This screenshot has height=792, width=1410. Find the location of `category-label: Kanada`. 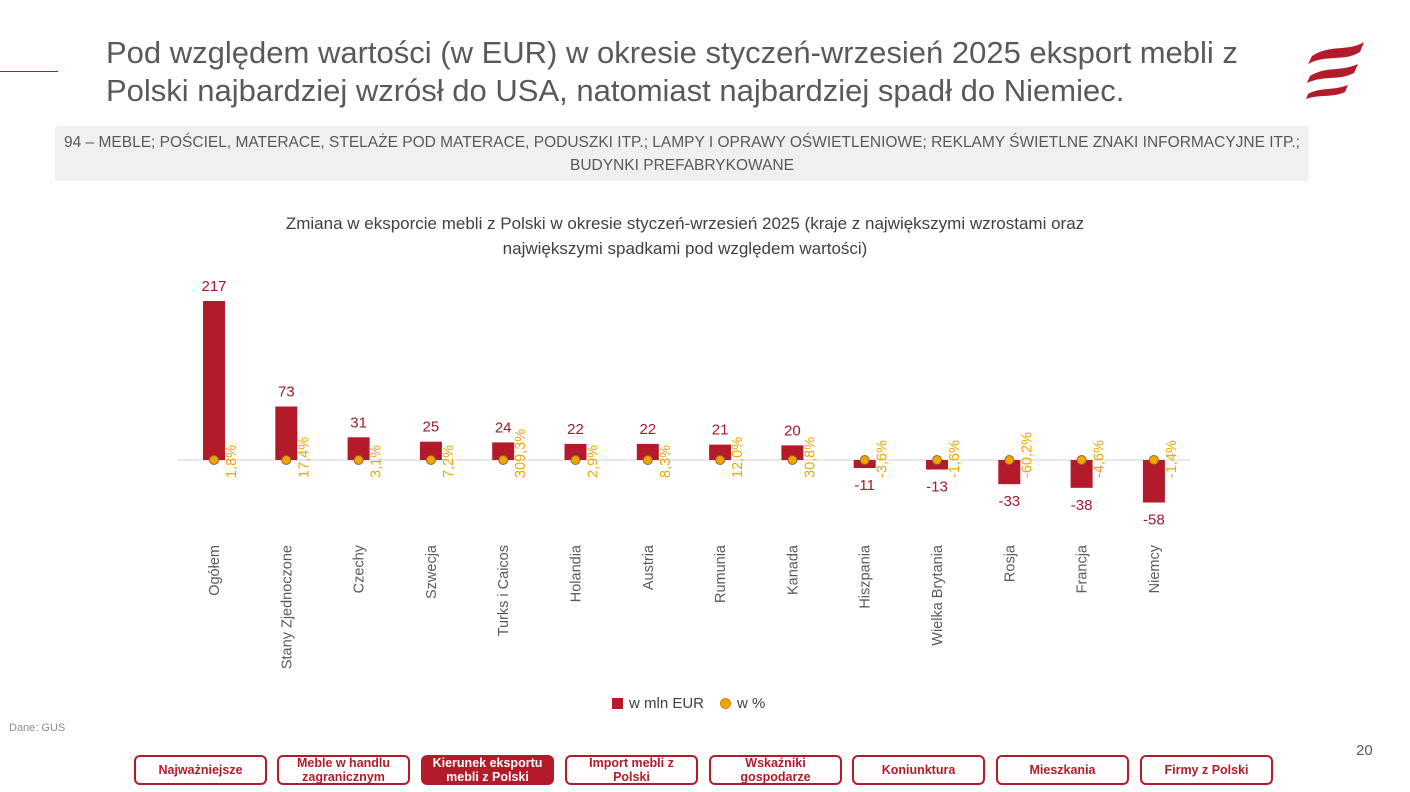

category-label: Kanada is located at coordinates (793, 569).